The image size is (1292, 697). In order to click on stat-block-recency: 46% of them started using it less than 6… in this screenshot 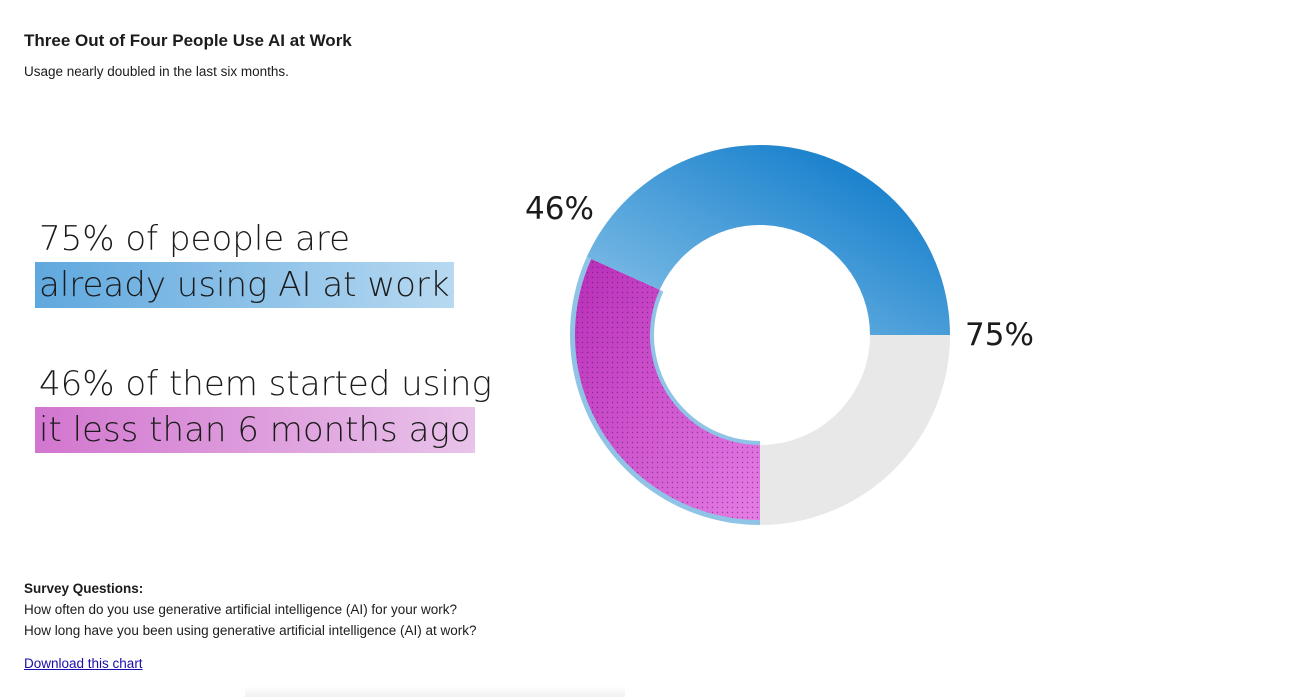, I will do `click(265, 407)`.